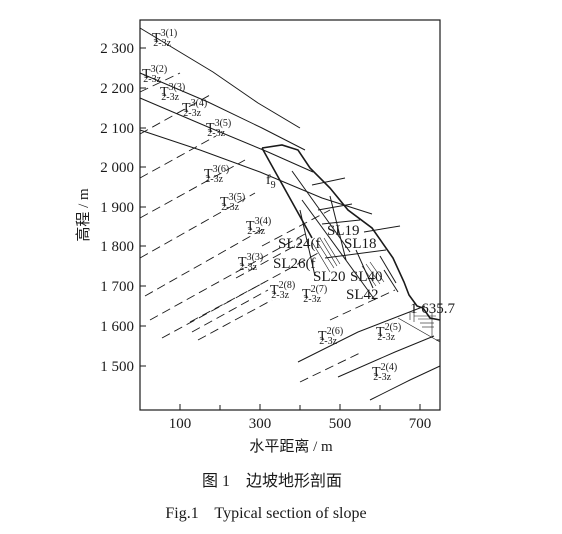 The width and height of the screenshot is (562, 534). What do you see at coordinates (154, 74) in the screenshot?
I see `layer-label: T3(2) 2-3z` at bounding box center [154, 74].